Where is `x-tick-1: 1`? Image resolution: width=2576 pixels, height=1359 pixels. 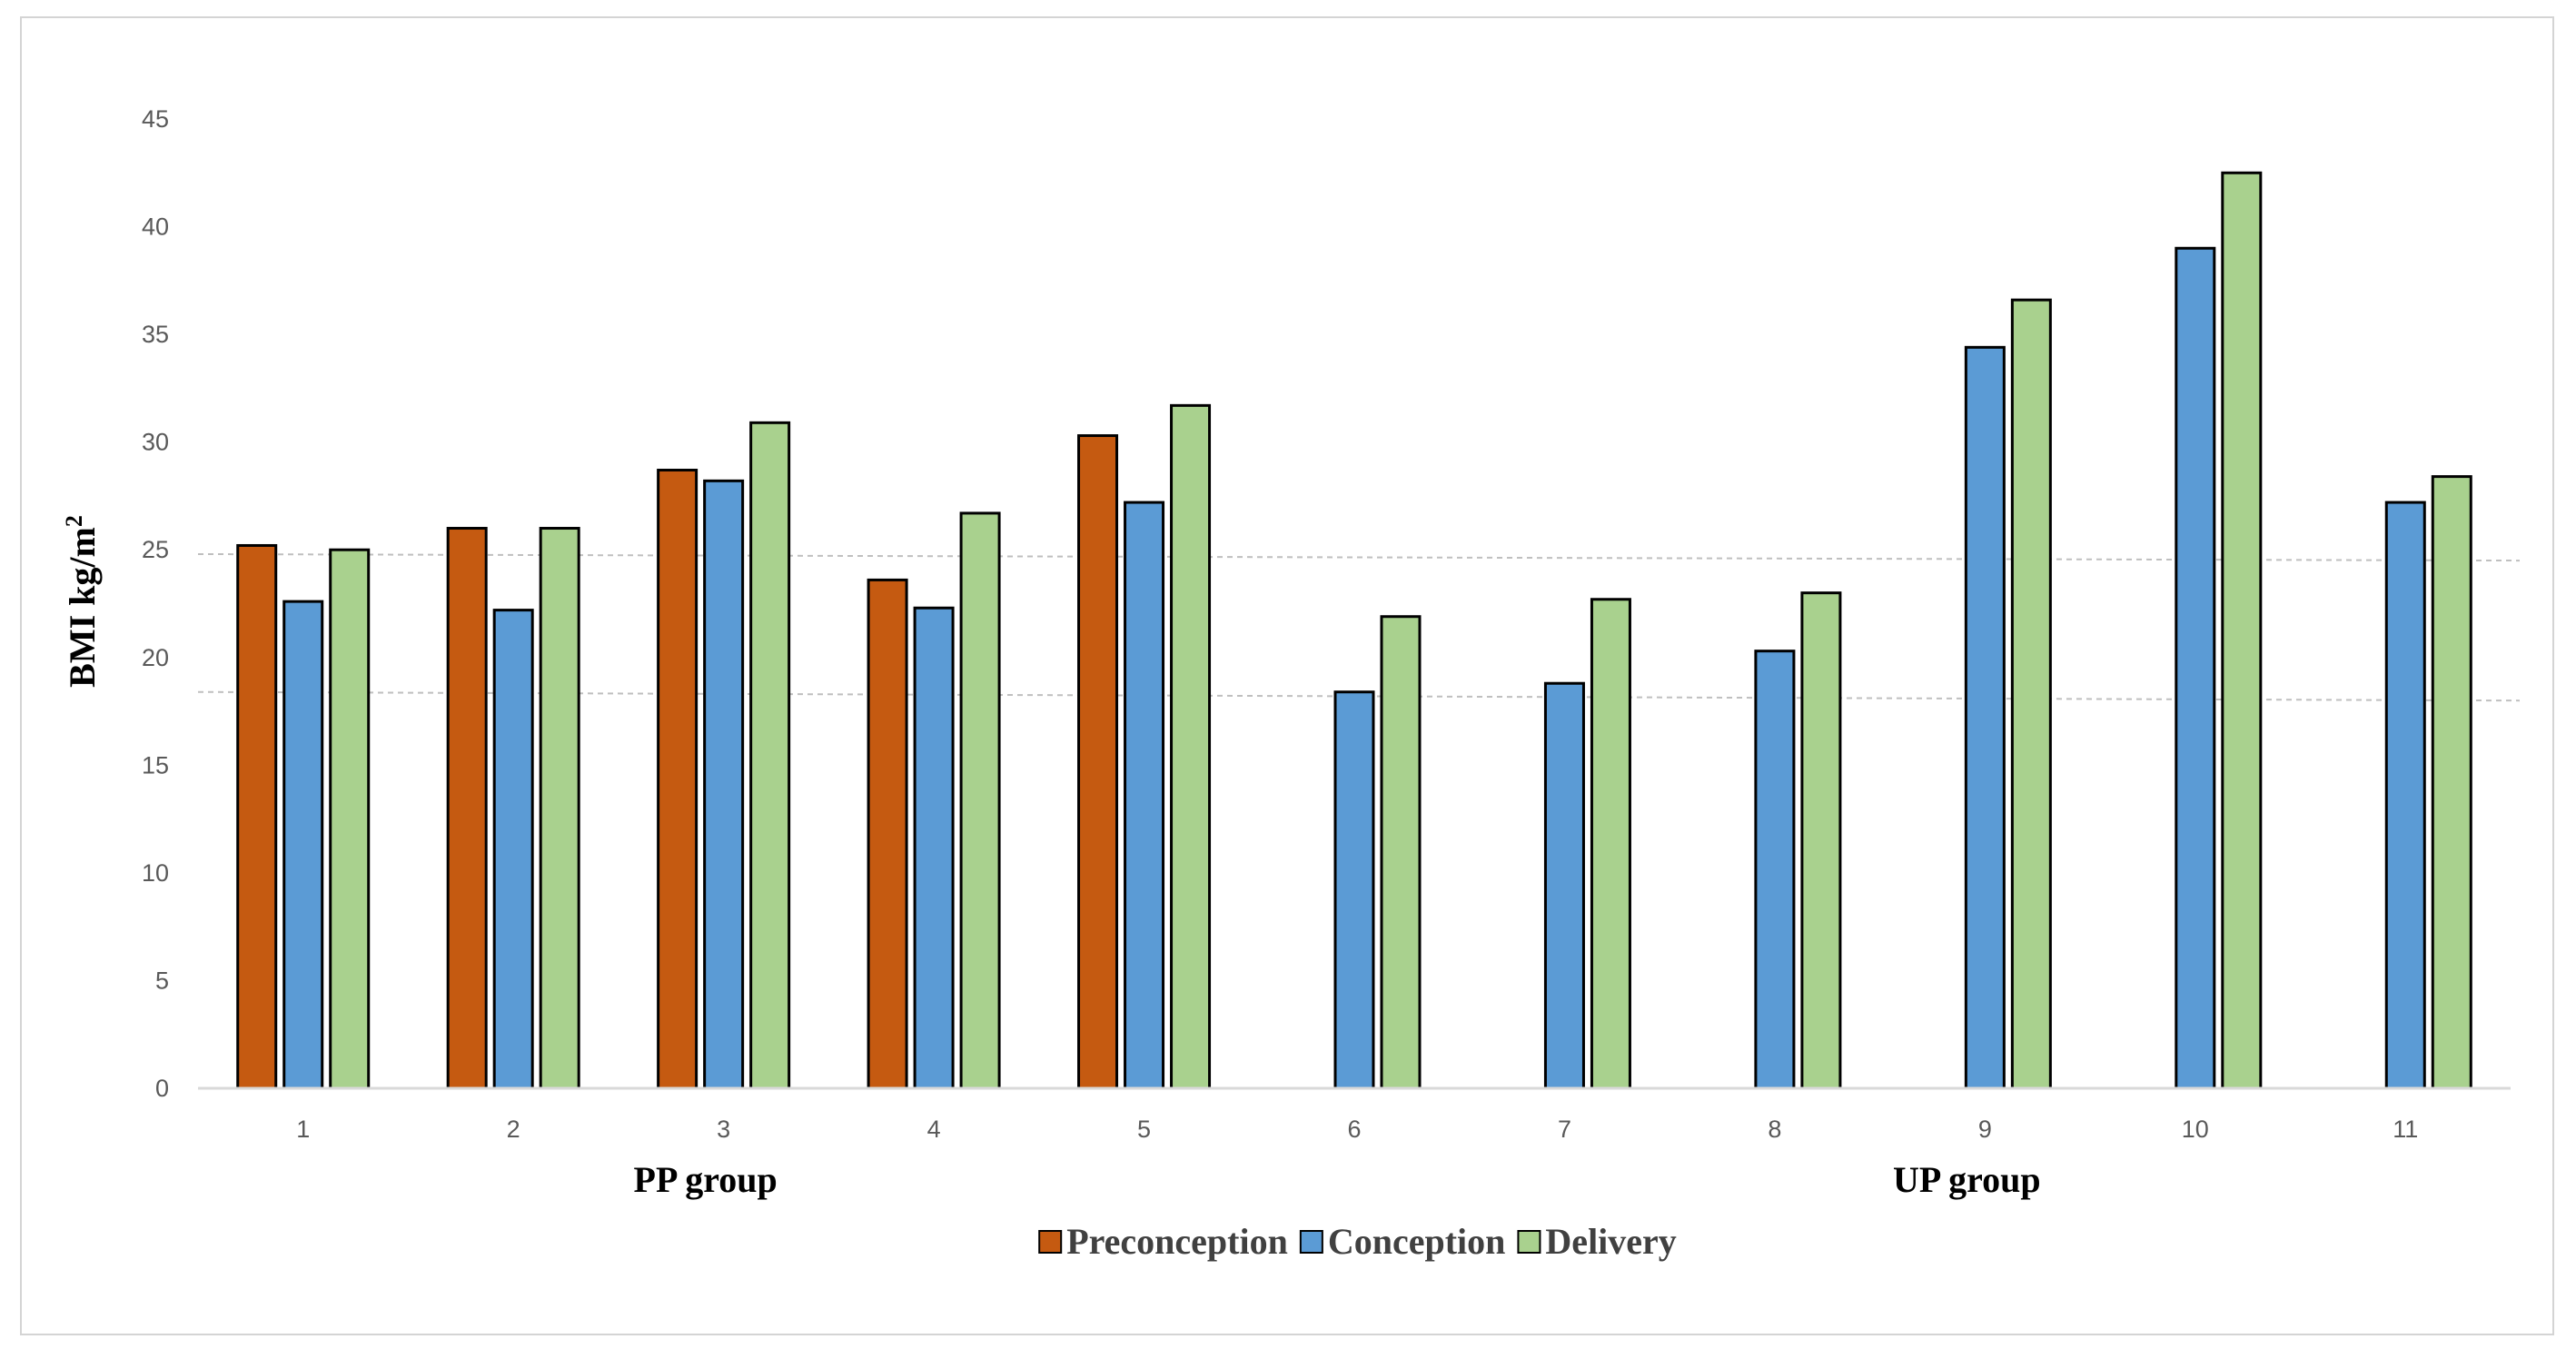 x-tick-1: 1 is located at coordinates (303, 1129).